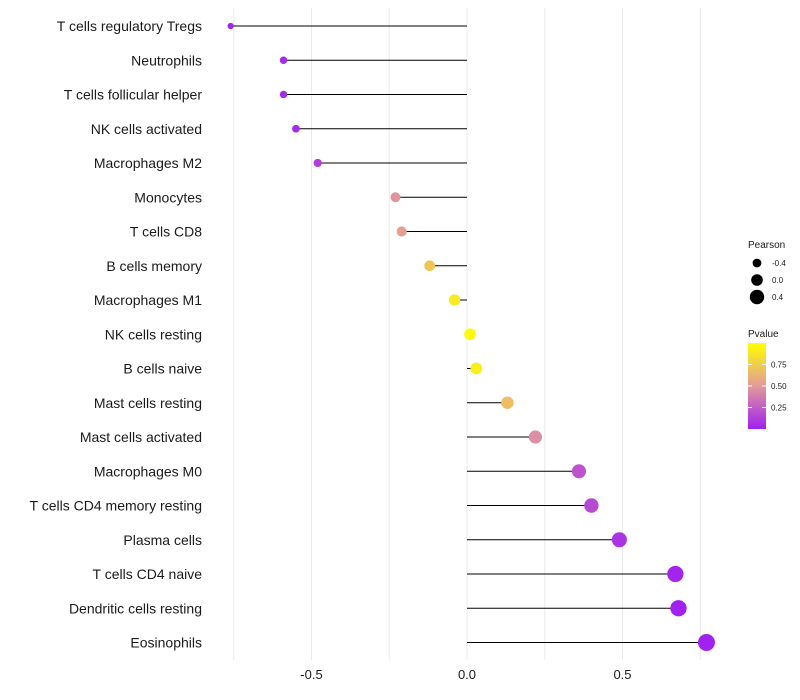 The width and height of the screenshot is (800, 700). I want to click on category-label: Monocytes, so click(168, 197).